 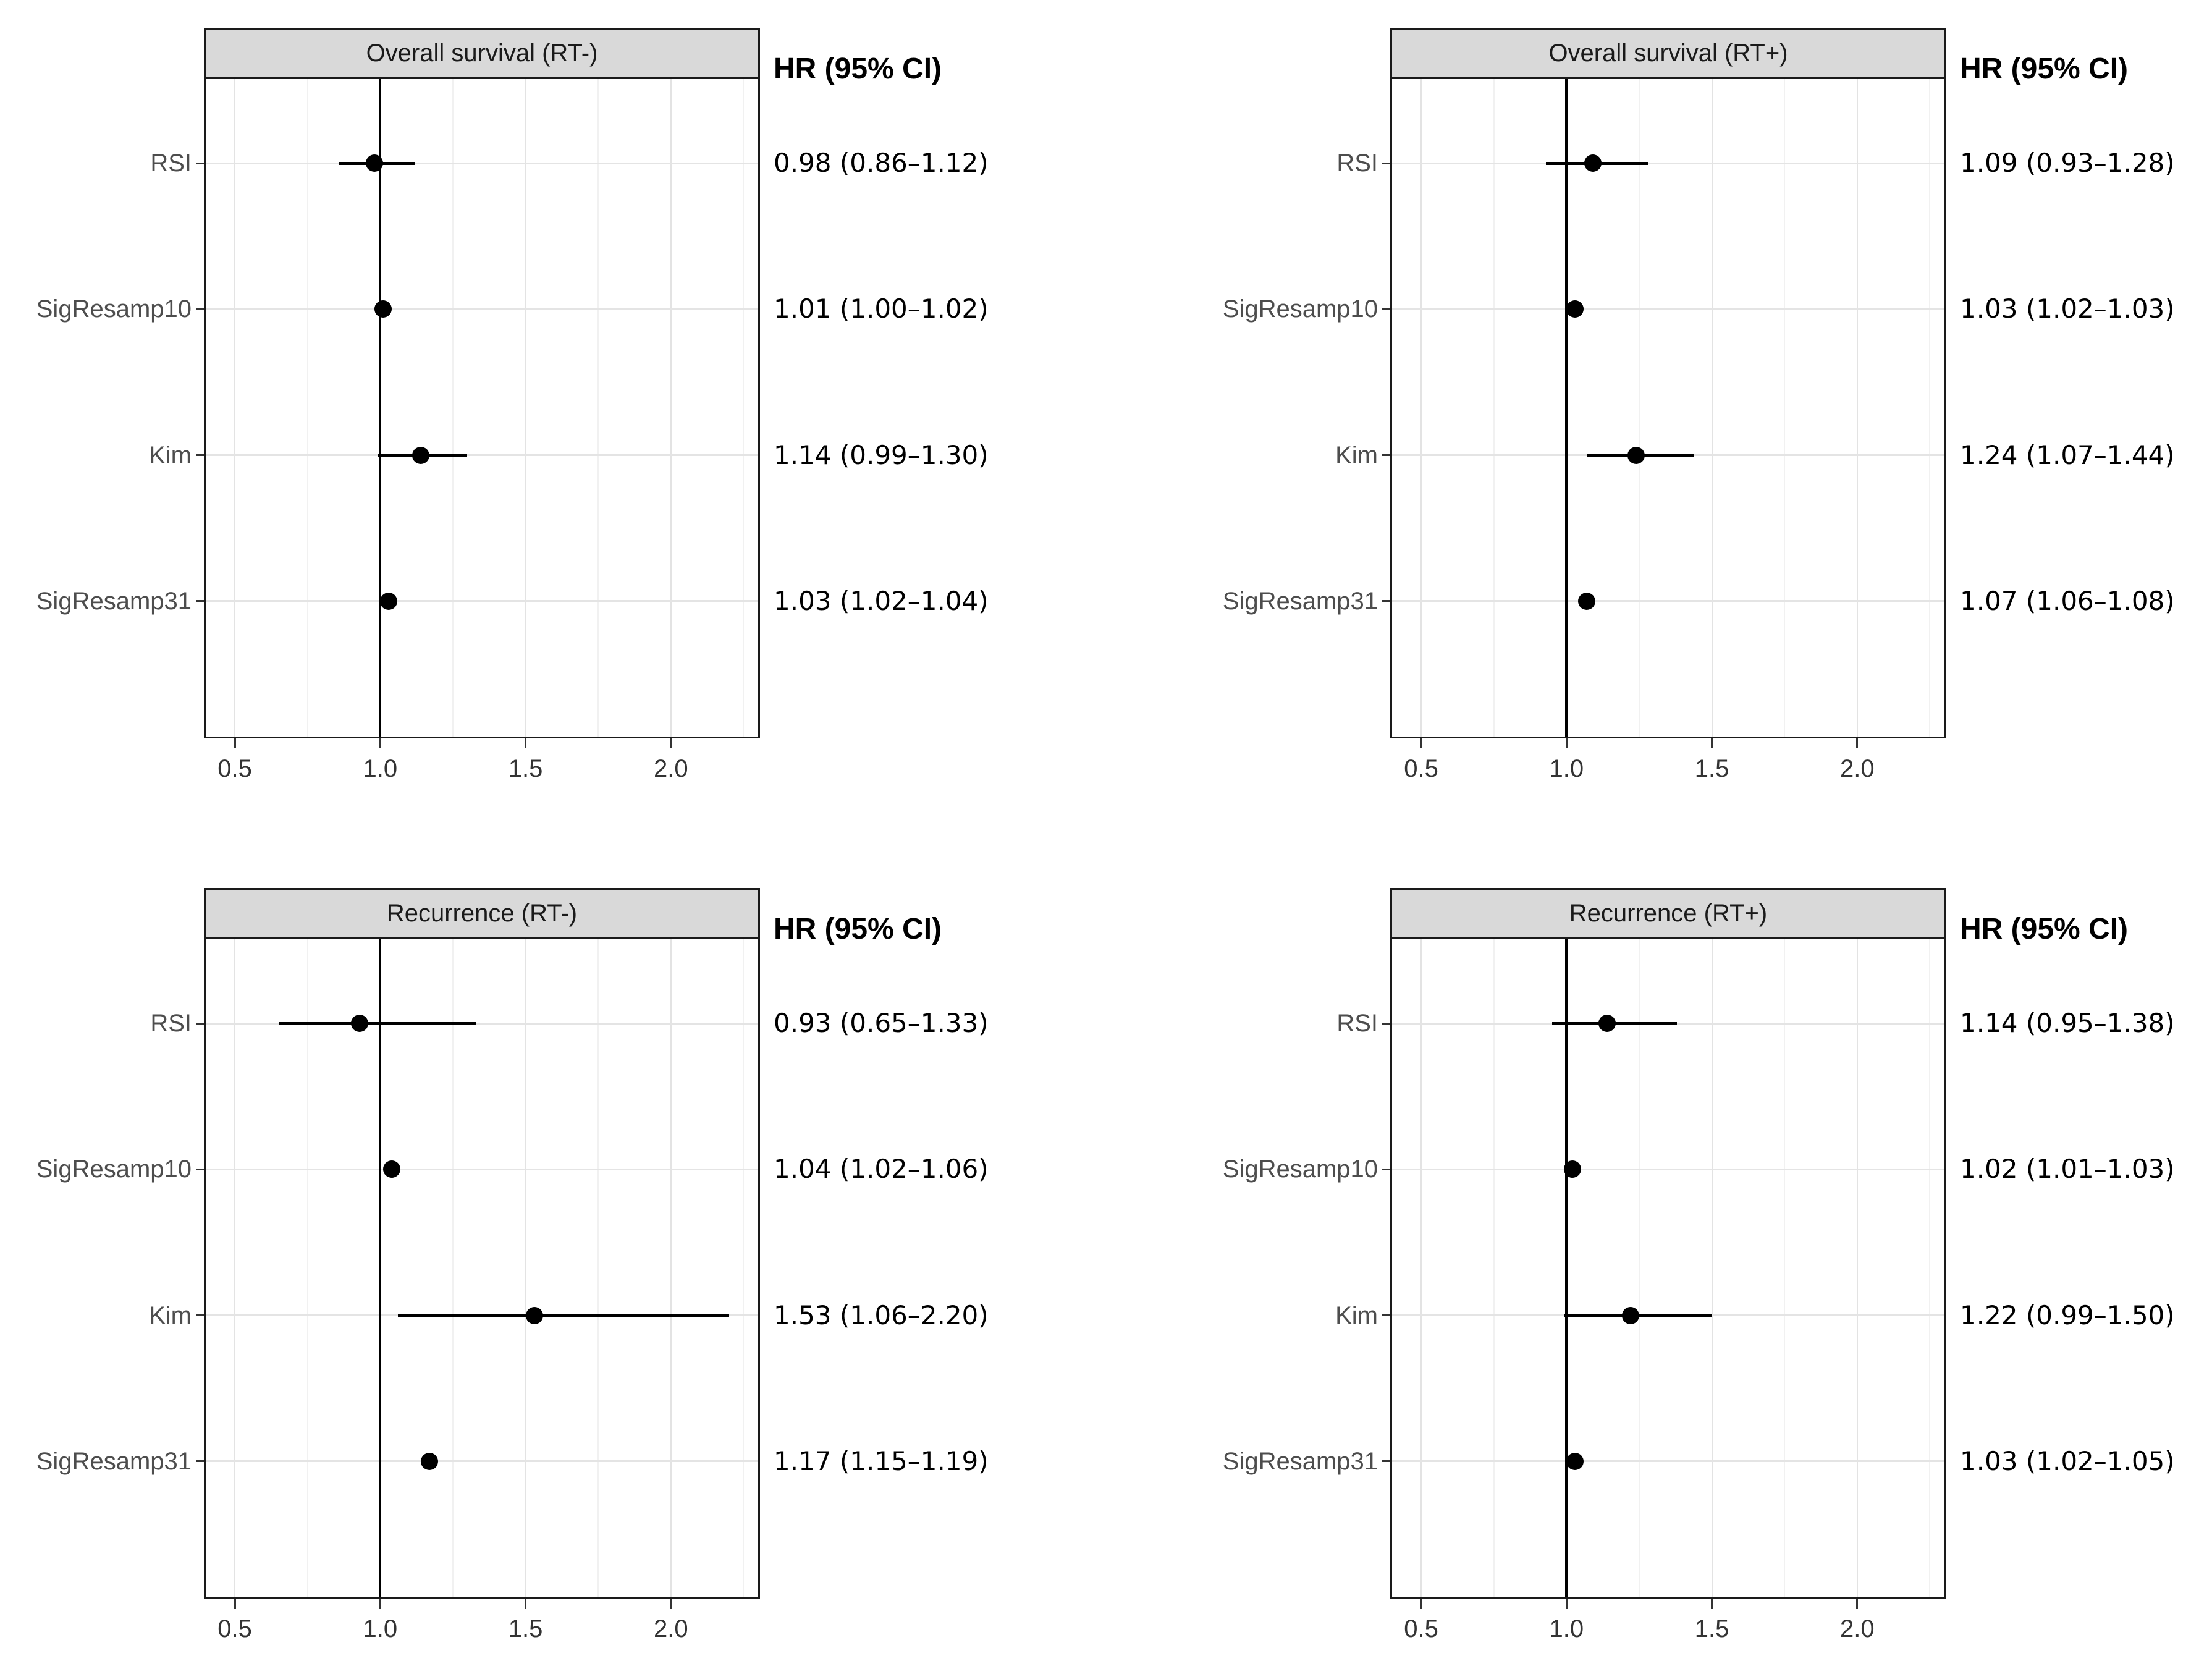 I want to click on panel: Recurrence (RT+), so click(x=1668, y=1243).